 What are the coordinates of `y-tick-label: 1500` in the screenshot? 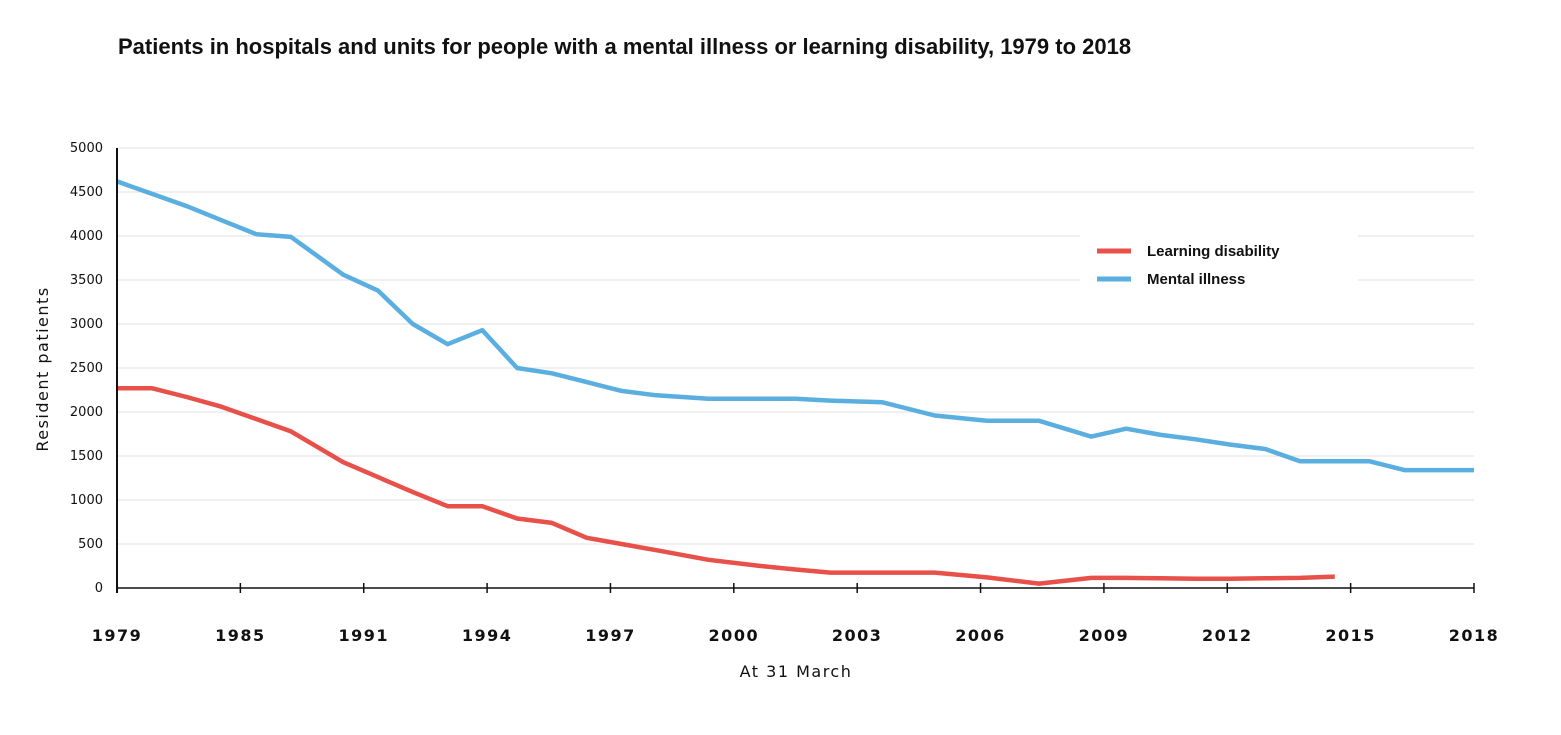 It's located at (86, 456).